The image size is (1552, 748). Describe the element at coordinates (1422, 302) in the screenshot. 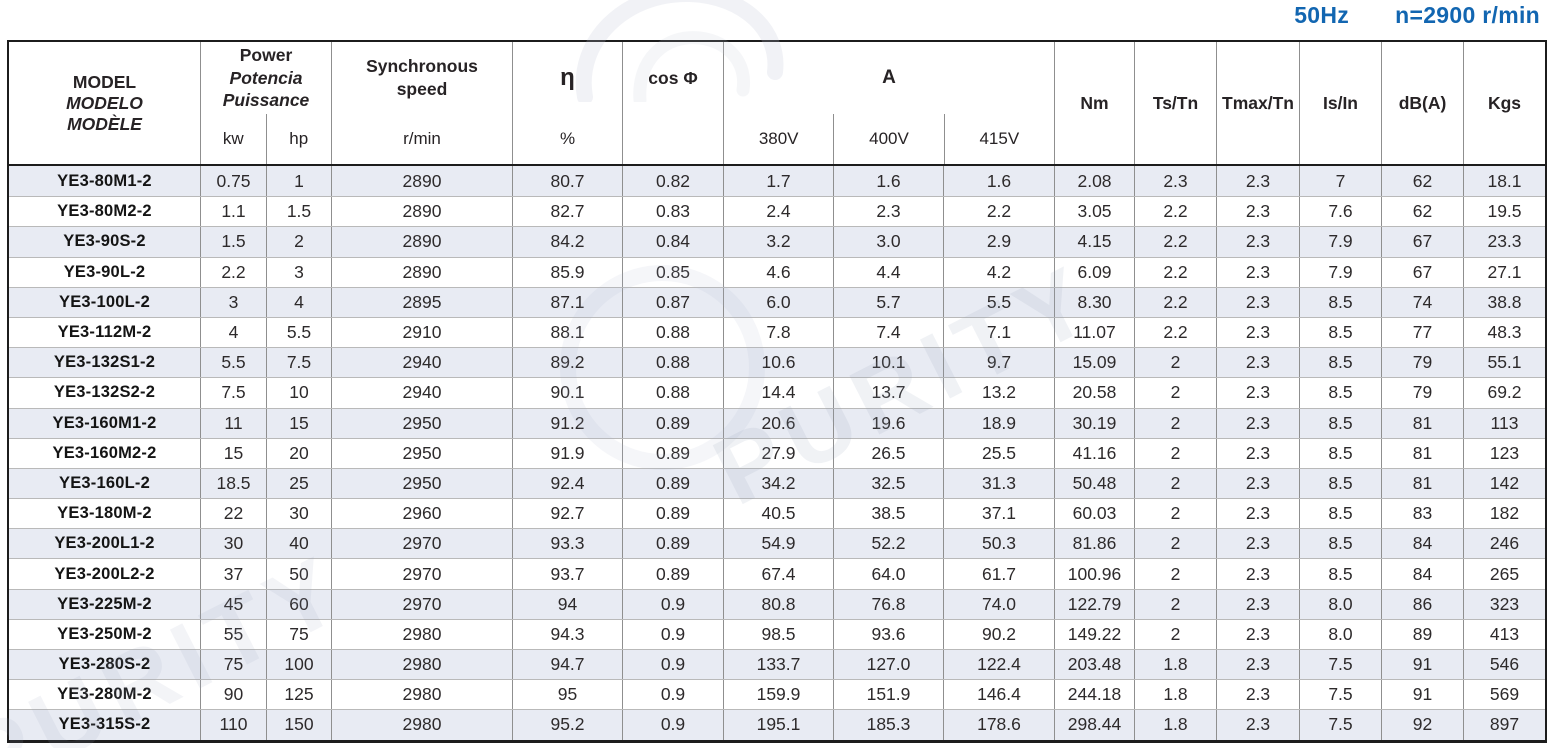

I see `cell-db-a: 74` at that location.